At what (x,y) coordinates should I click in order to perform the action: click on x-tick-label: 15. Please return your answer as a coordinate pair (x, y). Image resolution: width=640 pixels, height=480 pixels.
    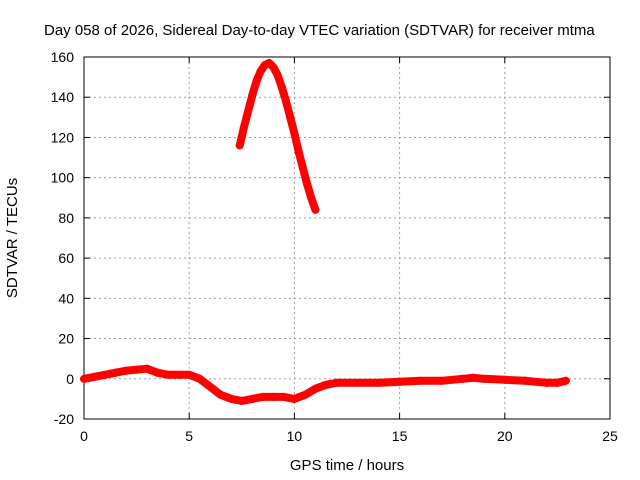
    Looking at the image, I should click on (400, 436).